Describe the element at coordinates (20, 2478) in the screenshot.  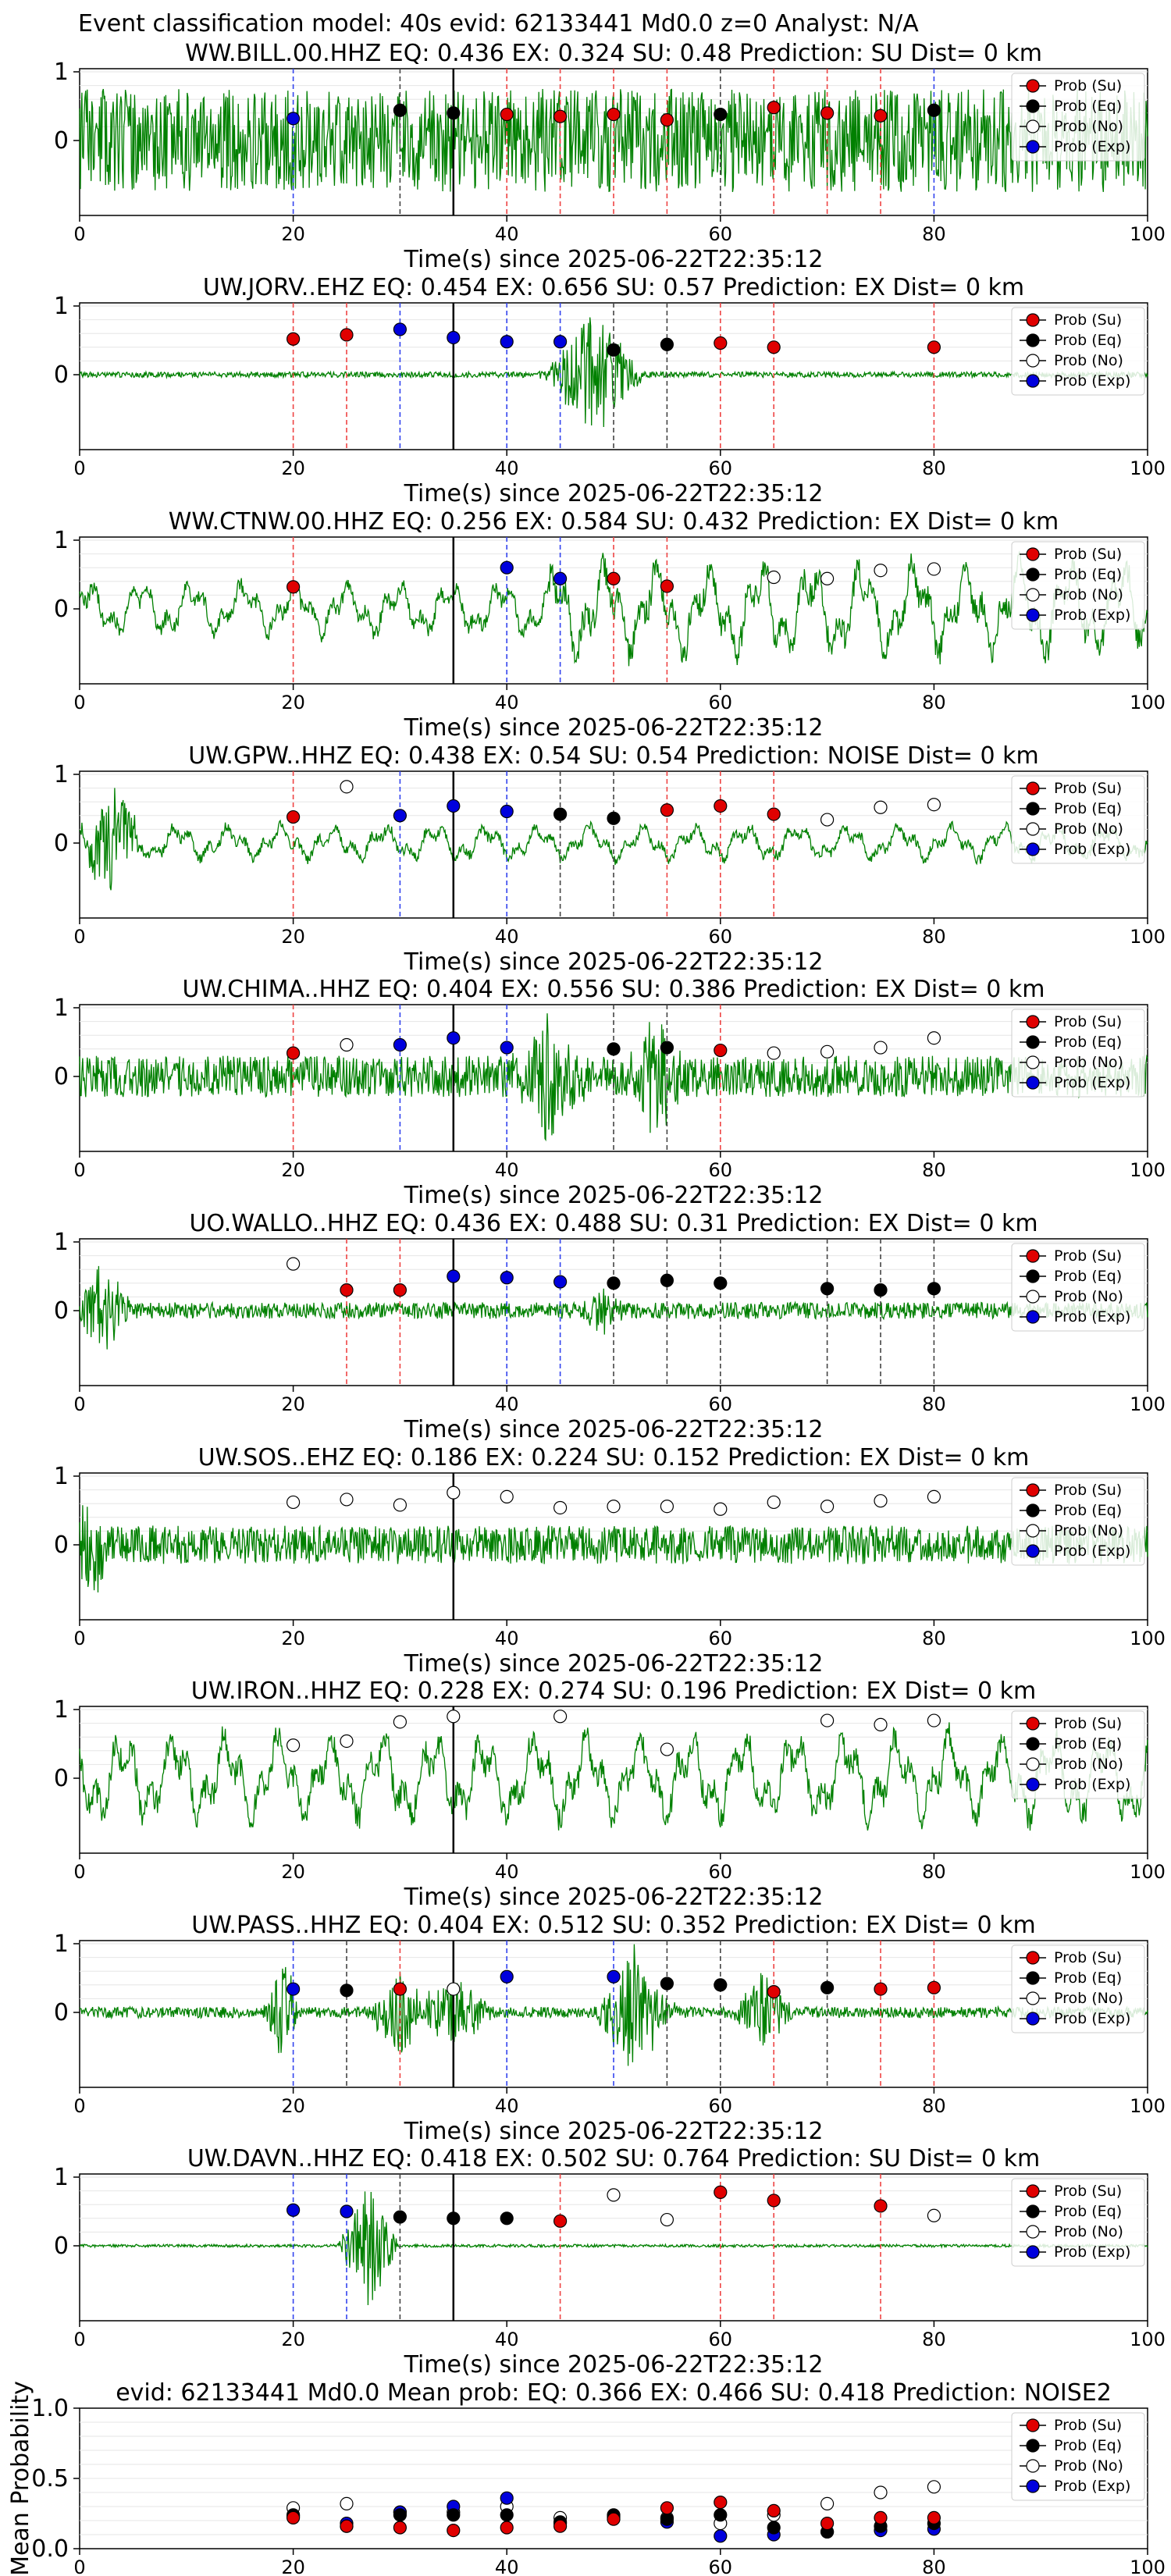
I see `y-axis-label: Mean Probability` at that location.